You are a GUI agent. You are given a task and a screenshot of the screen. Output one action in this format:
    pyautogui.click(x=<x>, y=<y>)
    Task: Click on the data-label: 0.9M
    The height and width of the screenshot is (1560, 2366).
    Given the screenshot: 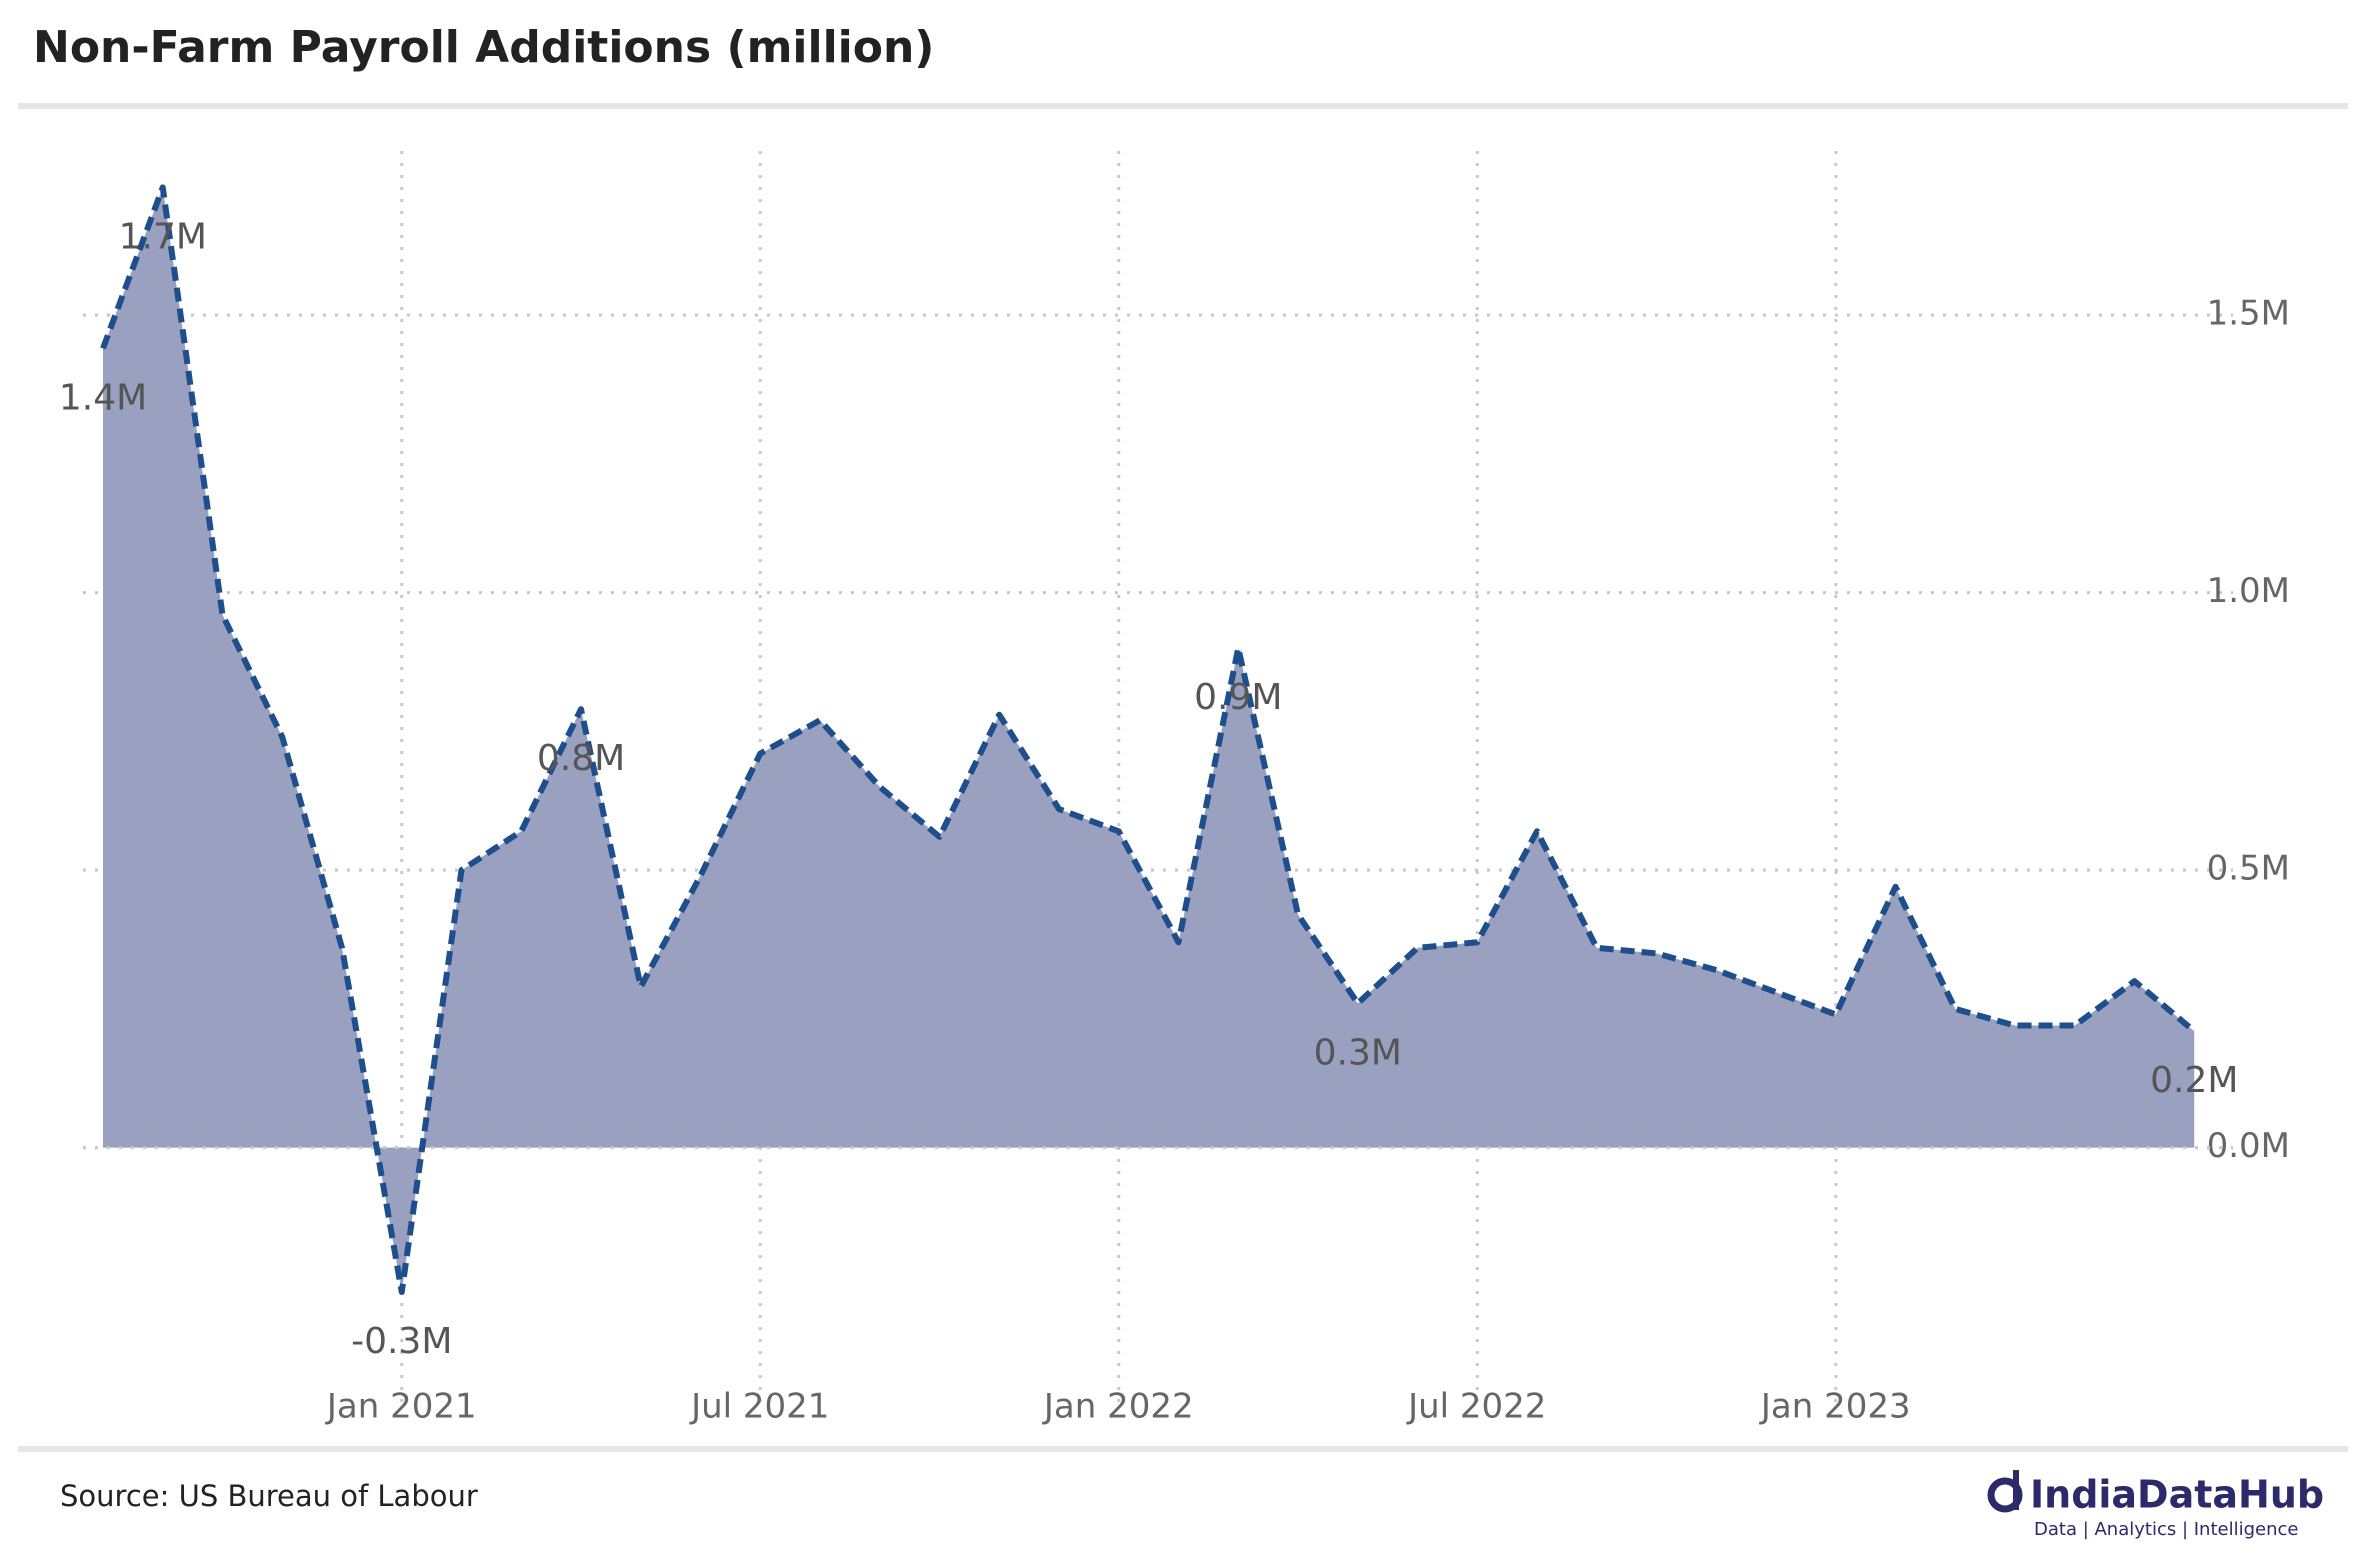 What is the action you would take?
    pyautogui.click(x=1238, y=697)
    